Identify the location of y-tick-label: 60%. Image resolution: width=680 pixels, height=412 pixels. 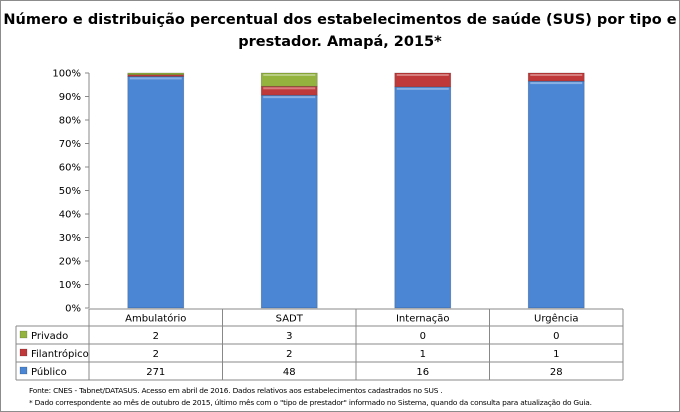
(70, 168).